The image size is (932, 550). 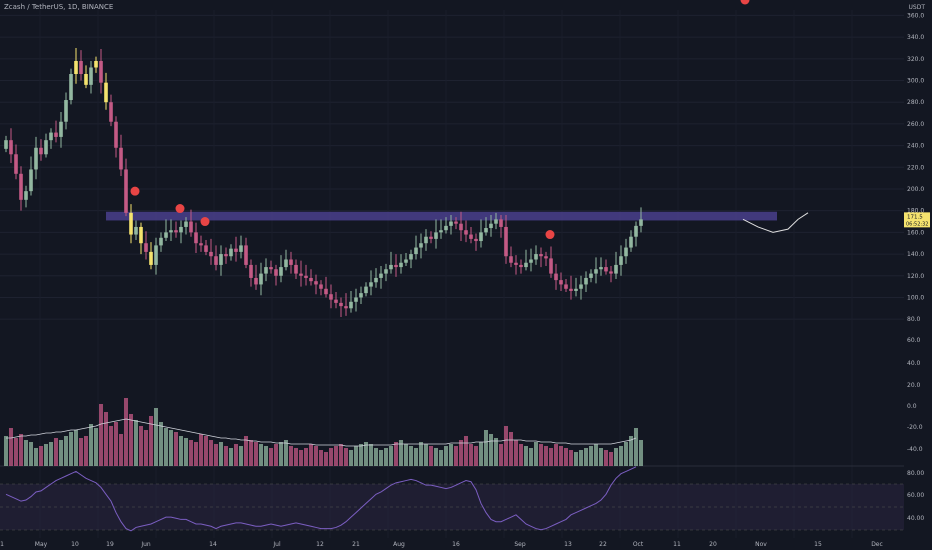 I want to click on x-tick-label: Jul, so click(x=276, y=544).